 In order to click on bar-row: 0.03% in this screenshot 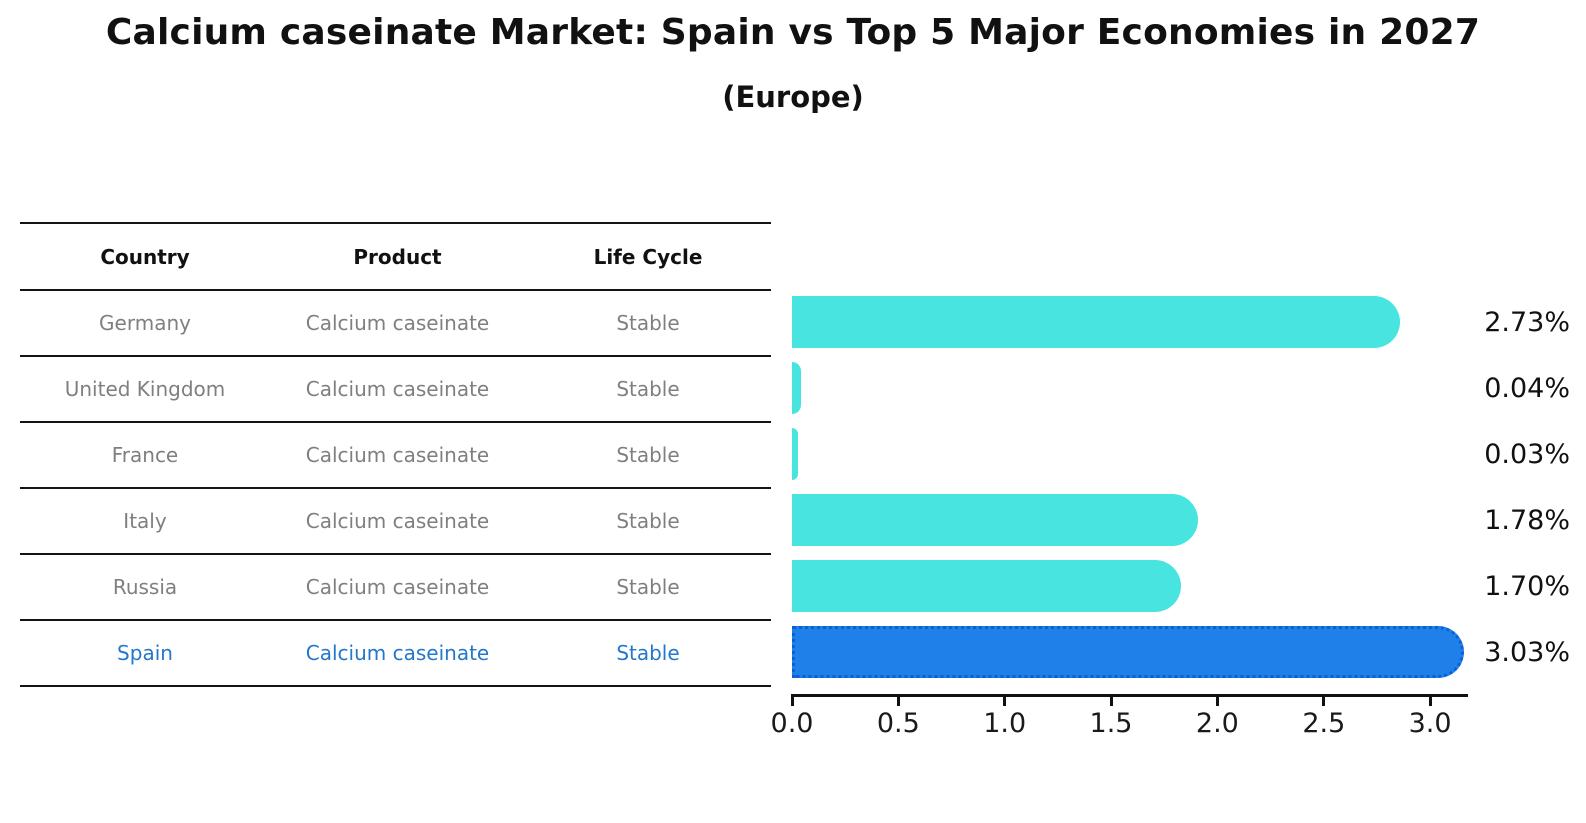, I will do `click(1189, 454)`.